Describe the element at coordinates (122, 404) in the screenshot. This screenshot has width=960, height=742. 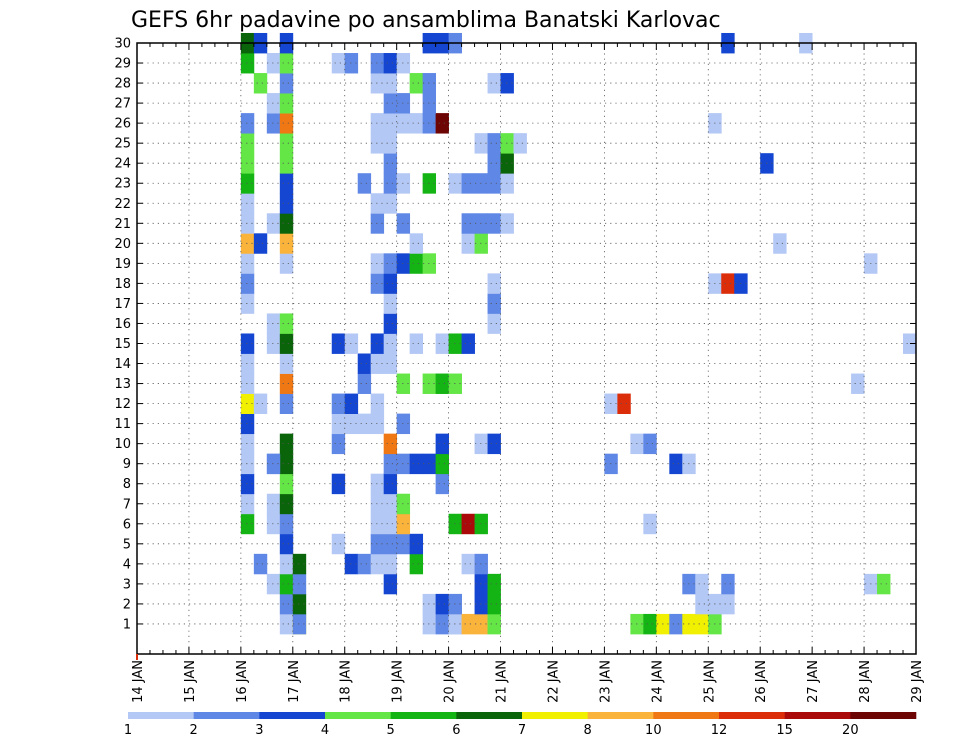
I see `y-tick-label: 12` at that location.